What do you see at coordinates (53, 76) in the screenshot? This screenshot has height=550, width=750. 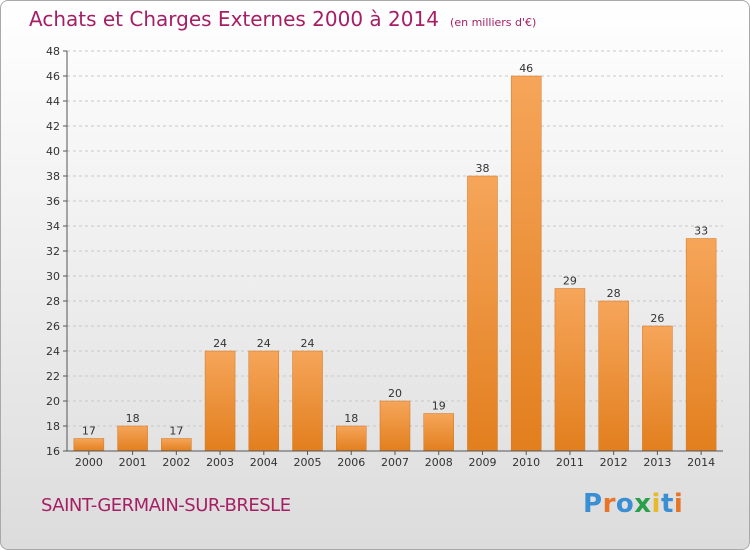 I see `y-tick-label: 46` at bounding box center [53, 76].